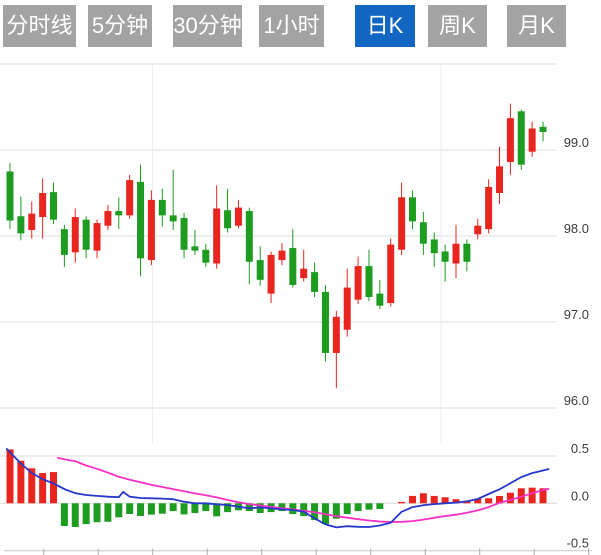 This screenshot has width=601, height=555. What do you see at coordinates (291, 26) in the screenshot?
I see `tab-1hour: 1小时` at bounding box center [291, 26].